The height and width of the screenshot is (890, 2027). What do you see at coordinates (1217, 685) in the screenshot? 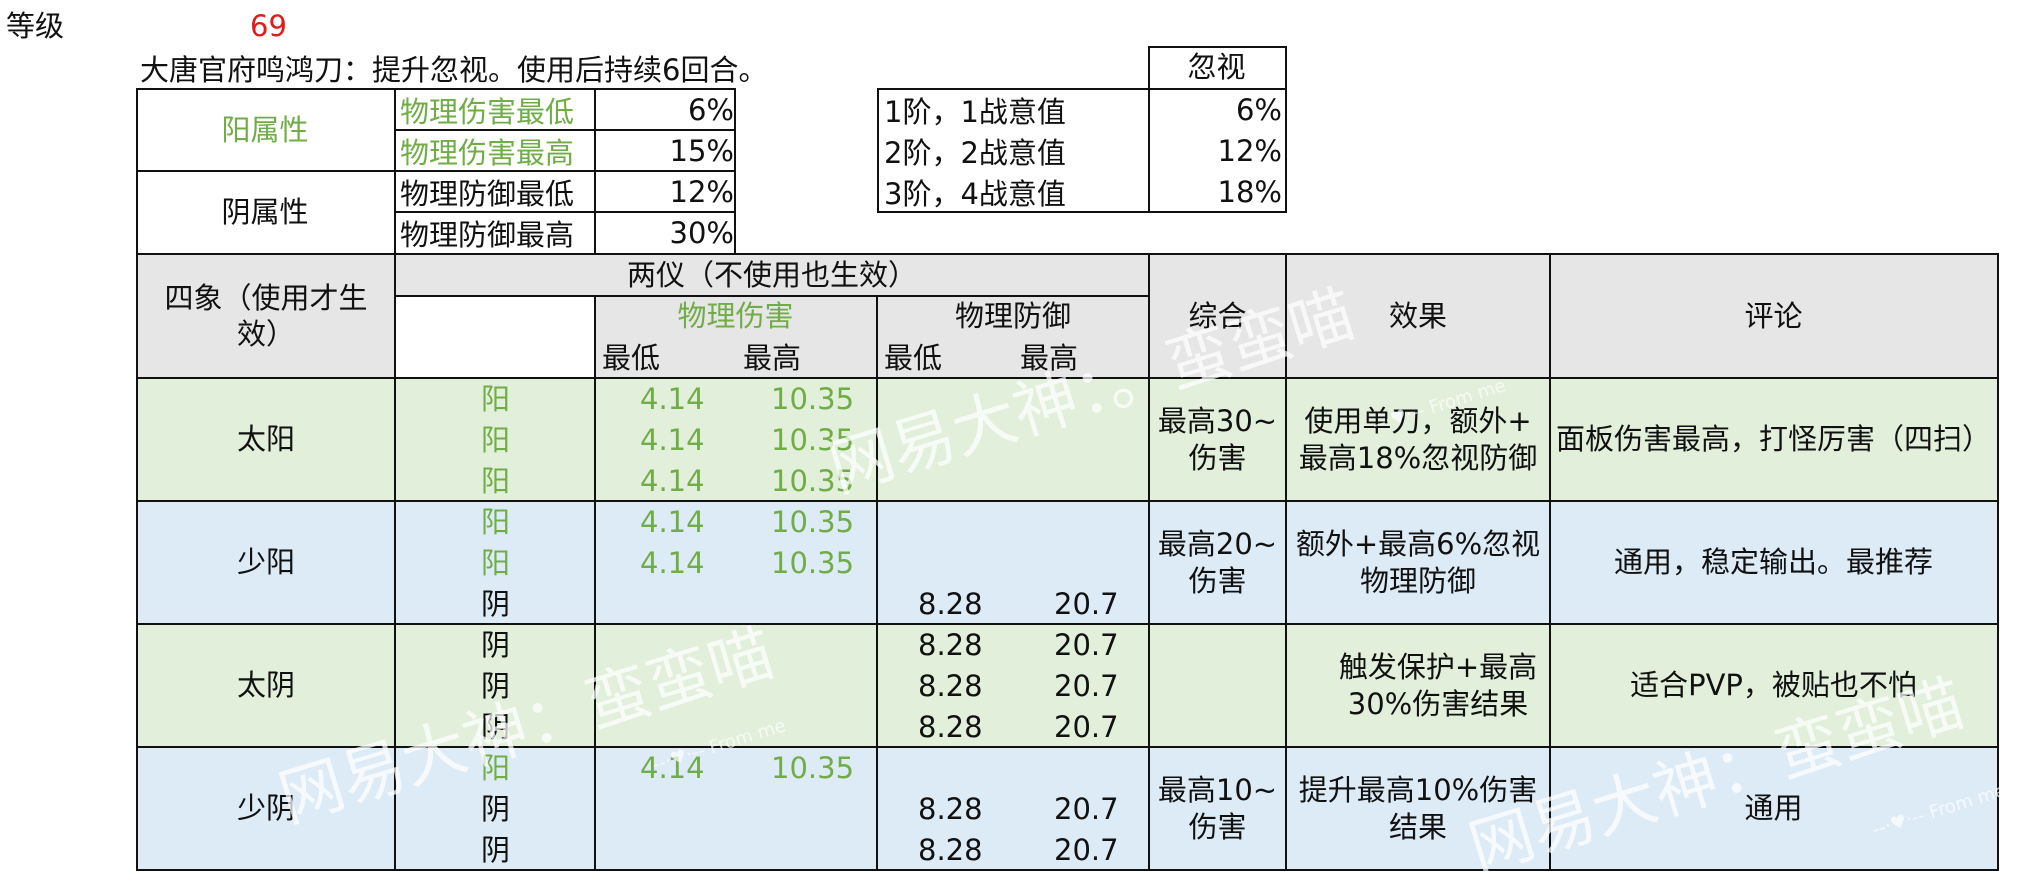
I see `taiyin-total` at bounding box center [1217, 685].